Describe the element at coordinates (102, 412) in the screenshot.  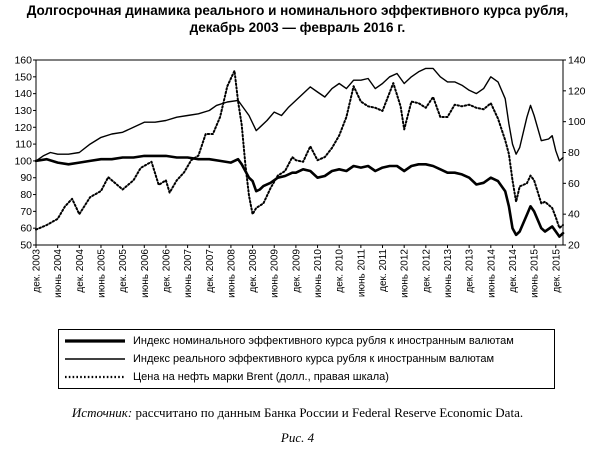
I see `source-lead: Источник:` at that location.